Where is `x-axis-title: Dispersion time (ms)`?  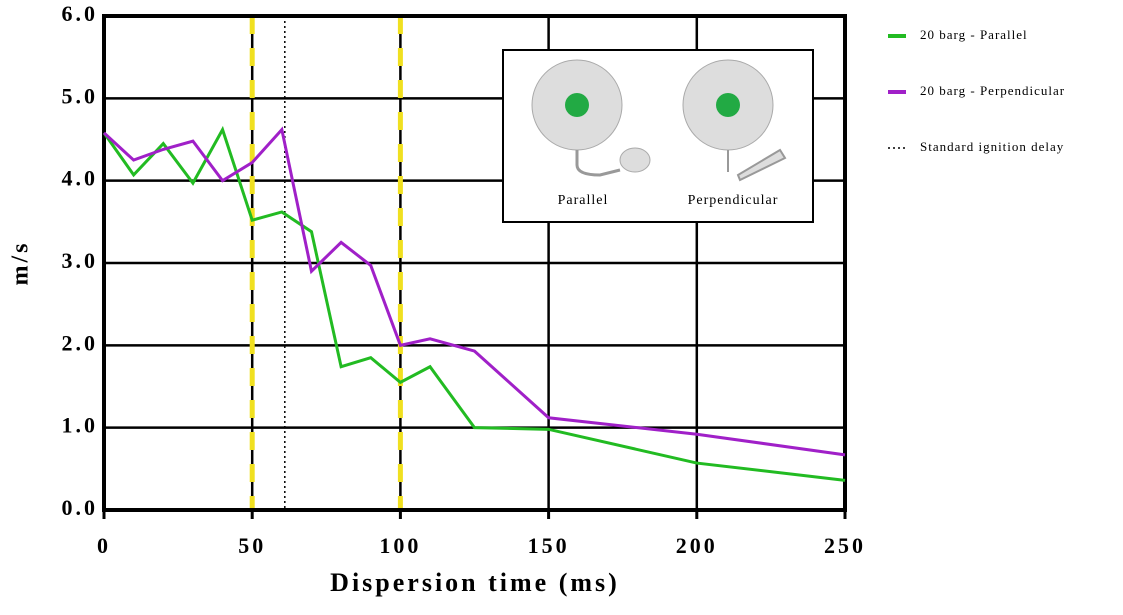 x-axis-title: Dispersion time (ms) is located at coordinates (475, 582).